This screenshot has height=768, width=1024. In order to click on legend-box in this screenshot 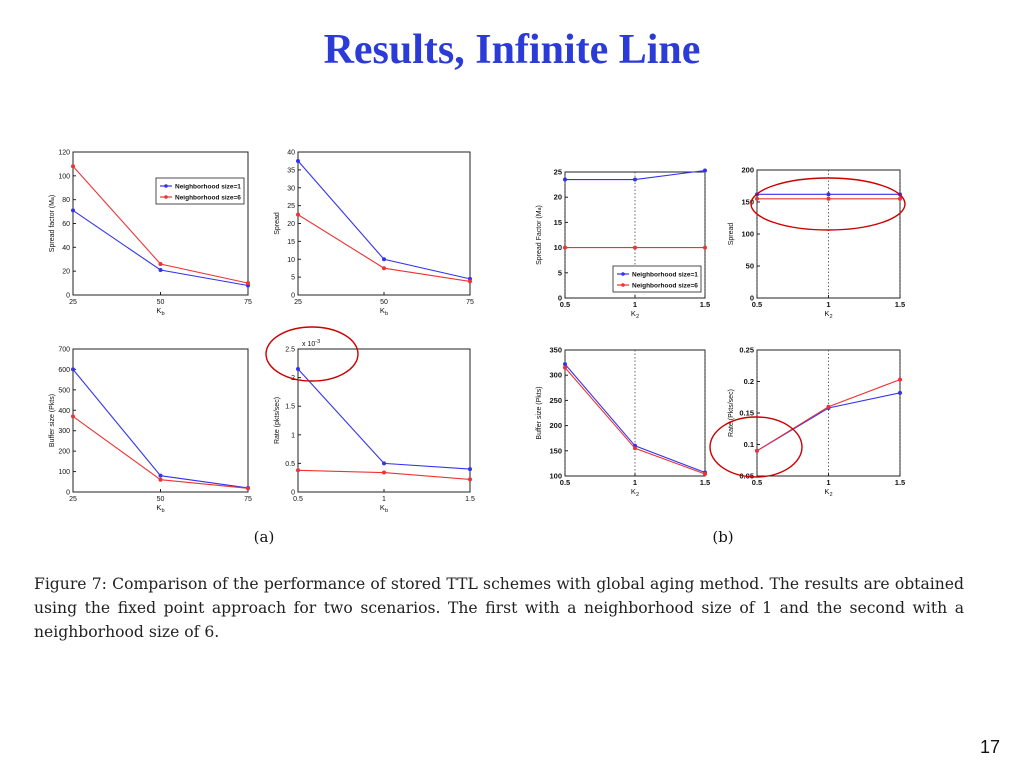, I will do `click(200, 191)`.